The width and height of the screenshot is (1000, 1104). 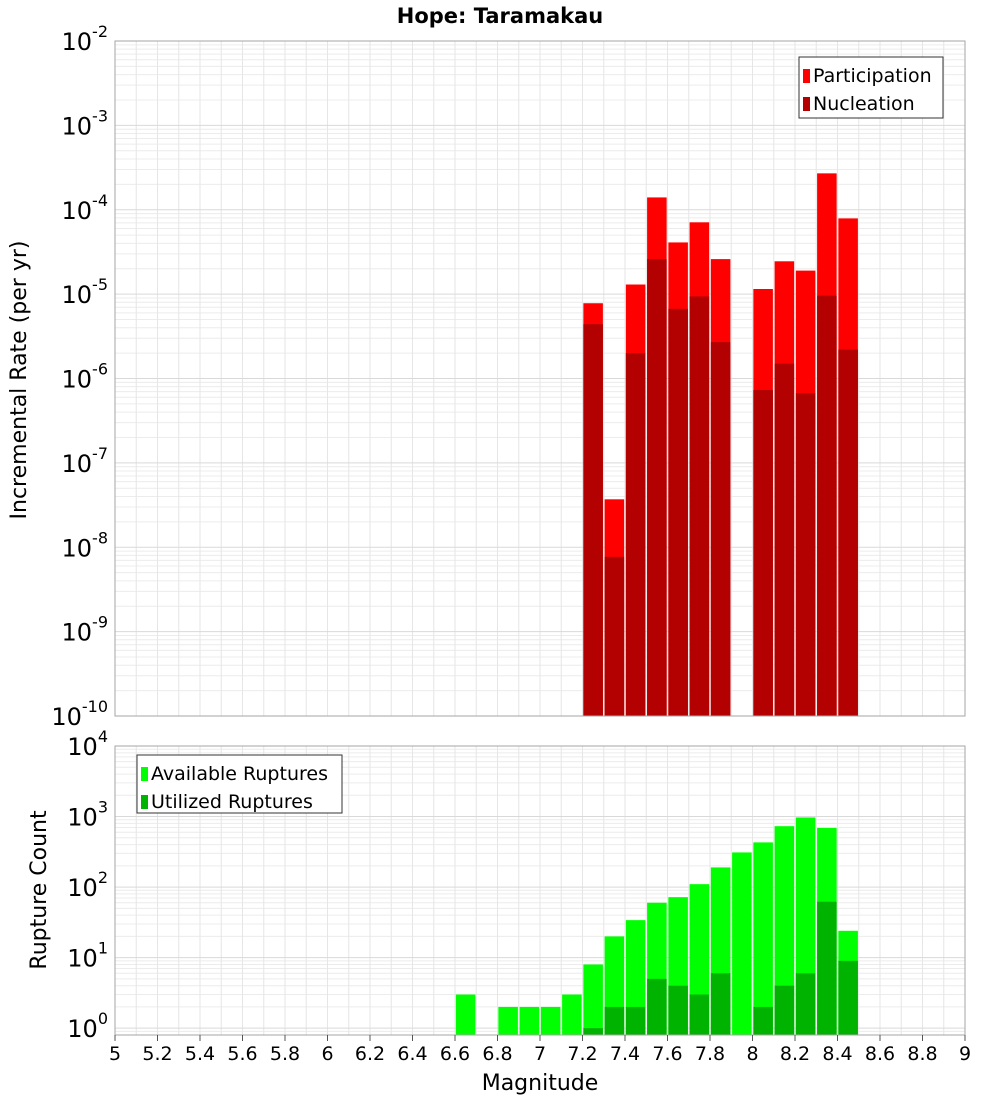 I want to click on y-tick-exponent: 4, so click(x=103, y=736).